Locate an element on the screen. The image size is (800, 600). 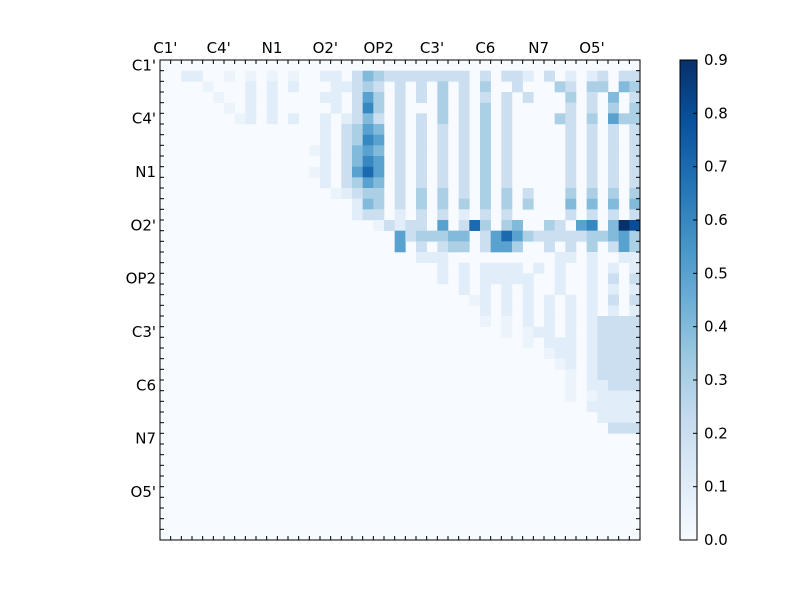
y-tick-label: C4' is located at coordinates (144, 119).